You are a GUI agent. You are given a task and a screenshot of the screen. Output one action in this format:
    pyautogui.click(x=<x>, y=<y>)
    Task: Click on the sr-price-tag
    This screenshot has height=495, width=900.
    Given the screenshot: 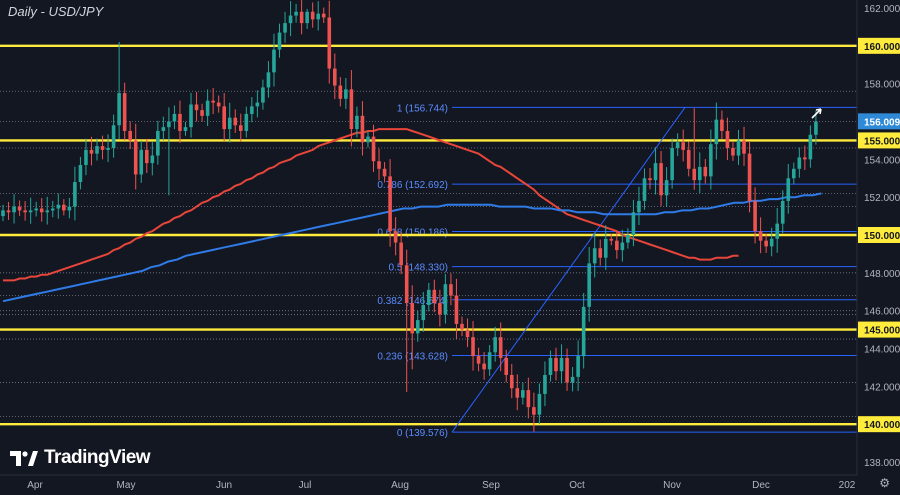 What is the action you would take?
    pyautogui.click(x=879, y=329)
    